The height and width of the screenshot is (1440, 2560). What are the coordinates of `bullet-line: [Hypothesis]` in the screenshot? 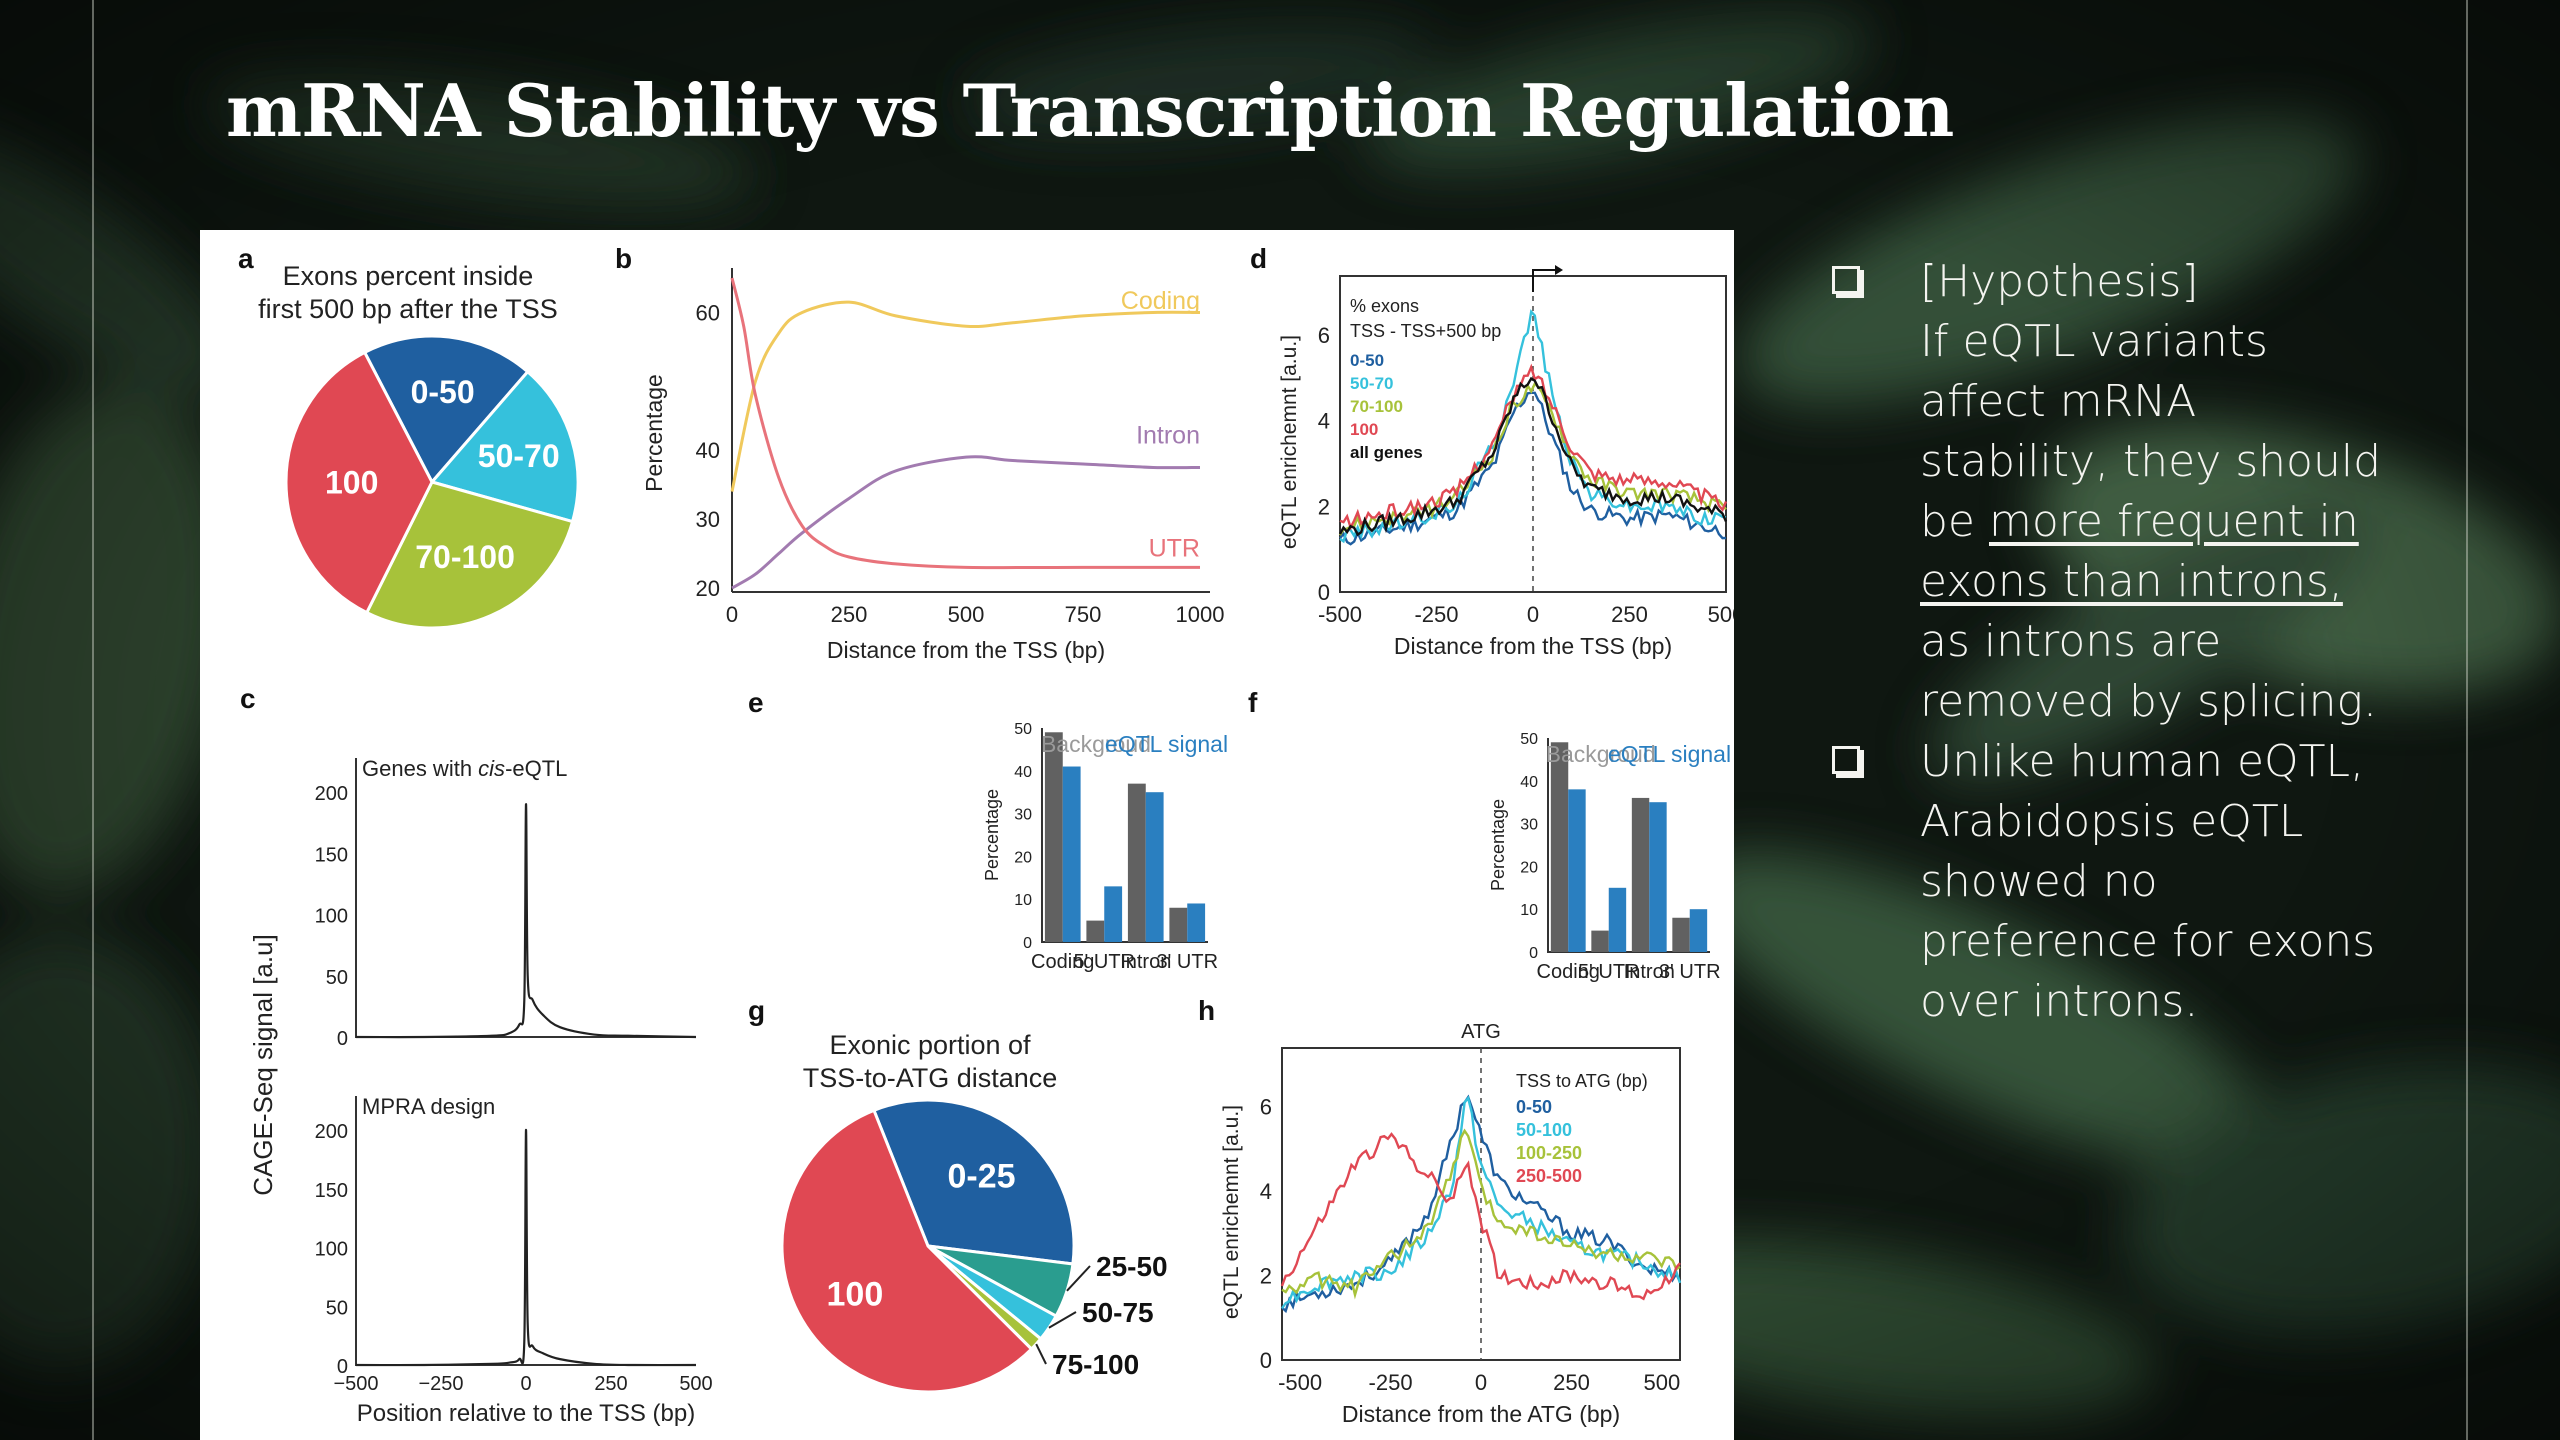 It's located at (2059, 281).